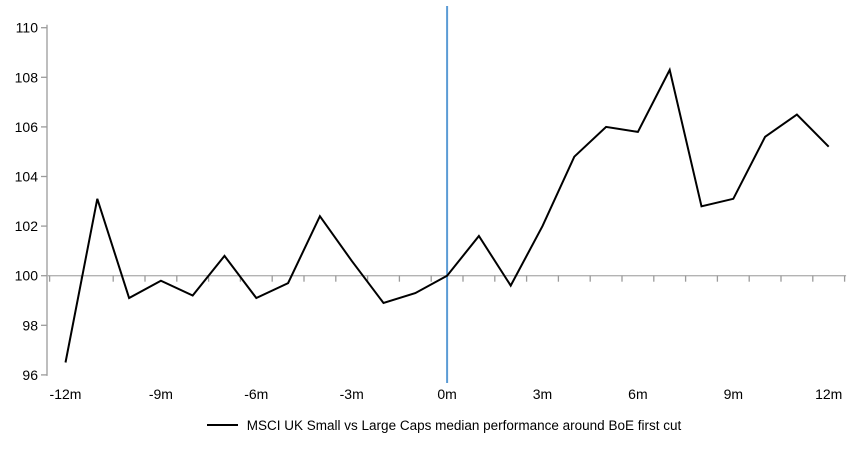 The height and width of the screenshot is (450, 852). What do you see at coordinates (31, 201) in the screenshot?
I see `y-axis: 96 98 100 102 104 106 108 110` at bounding box center [31, 201].